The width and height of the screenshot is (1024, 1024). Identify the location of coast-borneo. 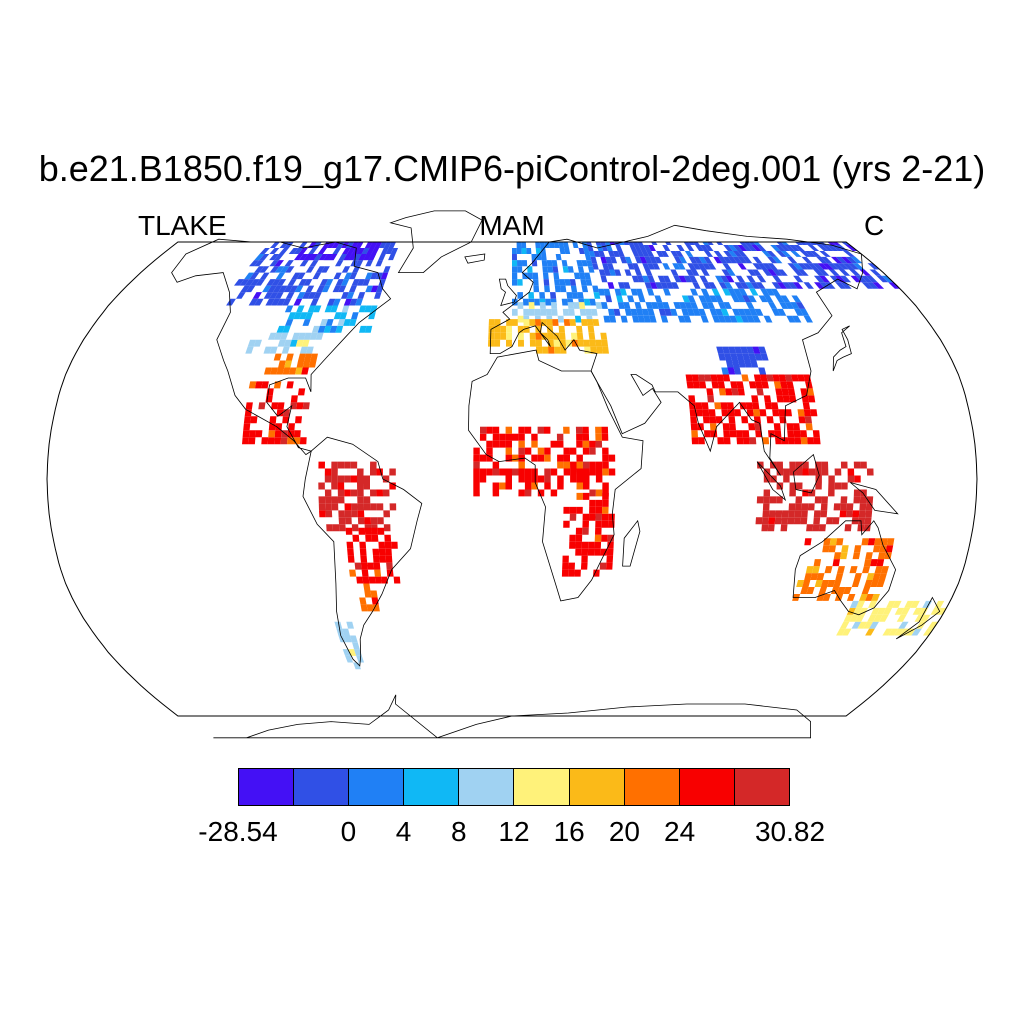
(806, 473).